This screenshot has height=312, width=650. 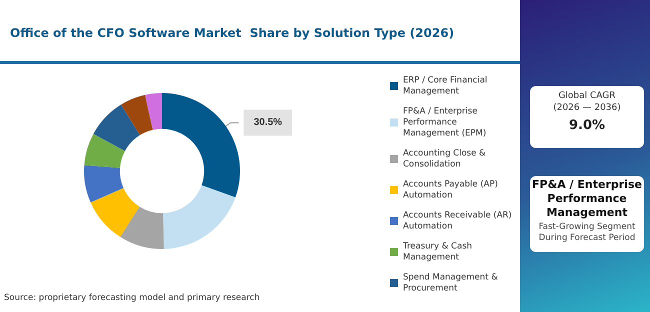 What do you see at coordinates (458, 221) in the screenshot?
I see `legend-label: Accounts Receivable (AR) Automation` at bounding box center [458, 221].